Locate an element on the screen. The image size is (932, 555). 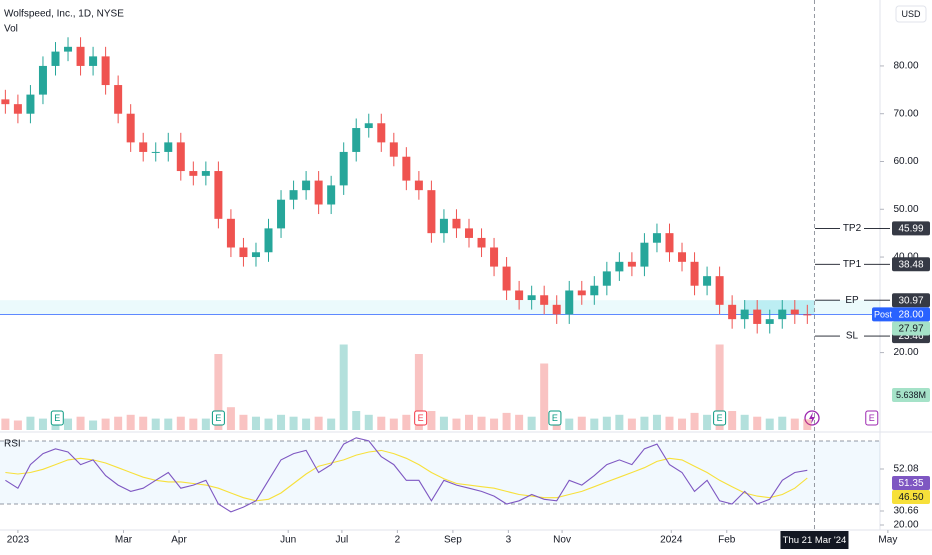
level-value: 30.97 is located at coordinates (910, 300).